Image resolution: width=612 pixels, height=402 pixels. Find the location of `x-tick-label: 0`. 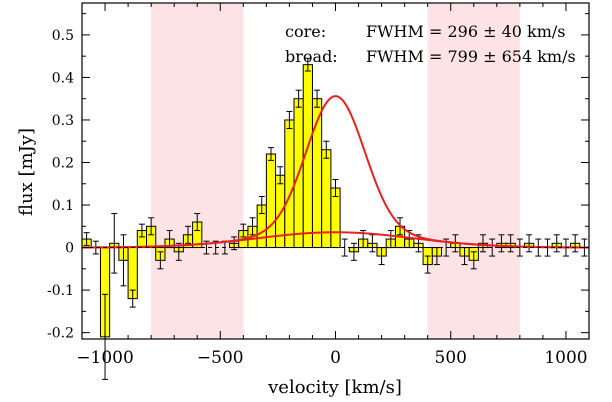

x-tick-label: 0 is located at coordinates (335, 358).